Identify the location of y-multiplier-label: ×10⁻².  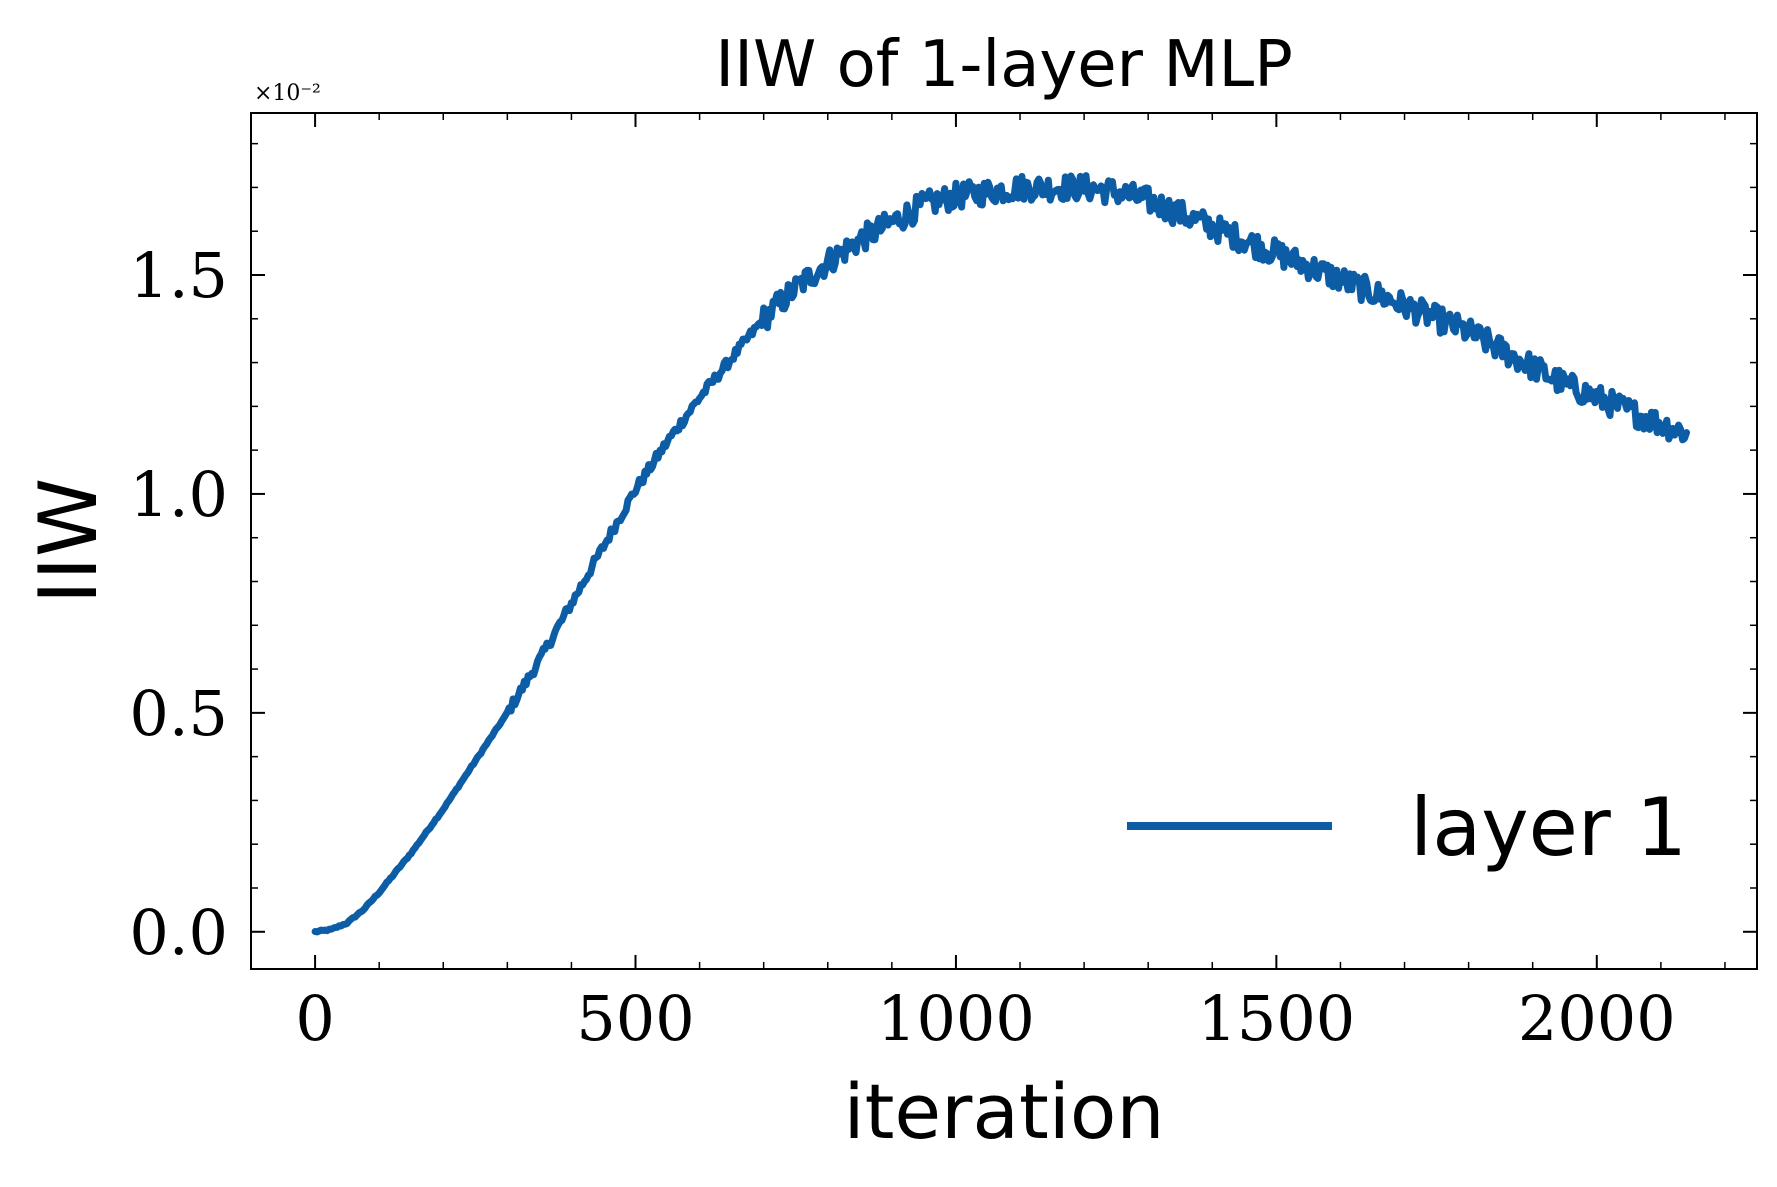
(287, 93).